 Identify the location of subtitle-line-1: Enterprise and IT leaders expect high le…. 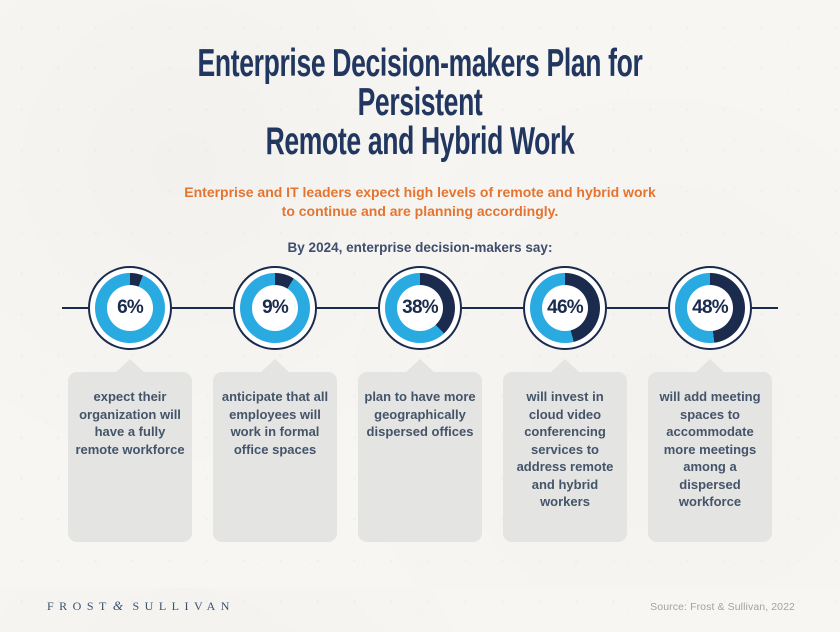
(420, 192).